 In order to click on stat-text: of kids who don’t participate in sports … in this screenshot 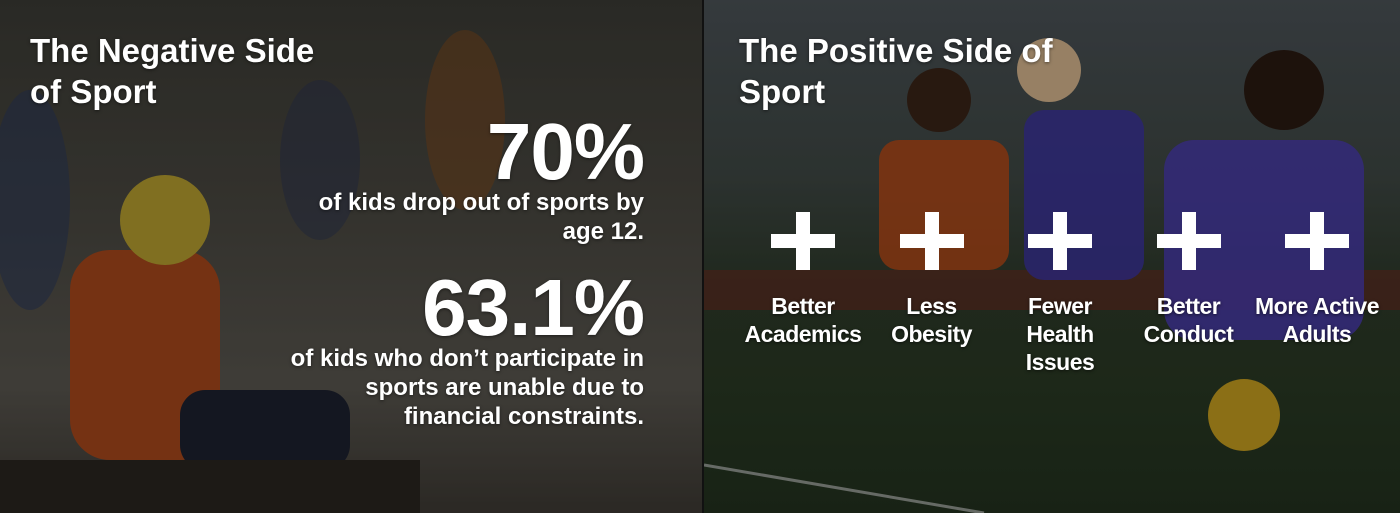, I will do `click(467, 387)`.